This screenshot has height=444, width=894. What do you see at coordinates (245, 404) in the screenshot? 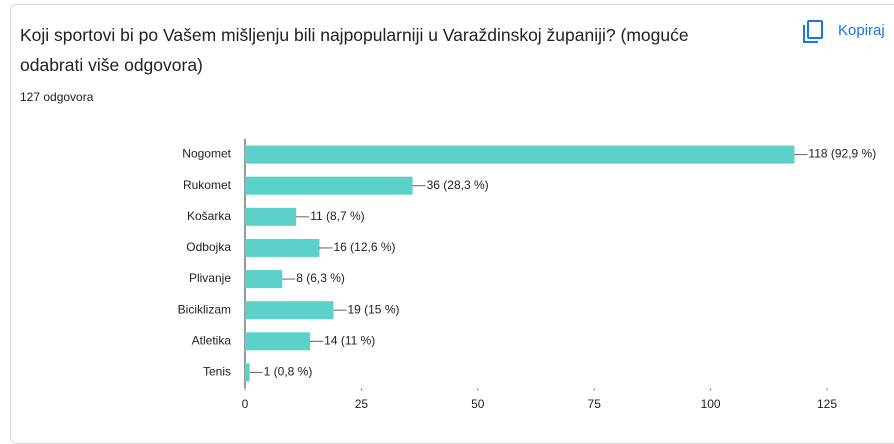
I see `x-tick-label: 0` at bounding box center [245, 404].